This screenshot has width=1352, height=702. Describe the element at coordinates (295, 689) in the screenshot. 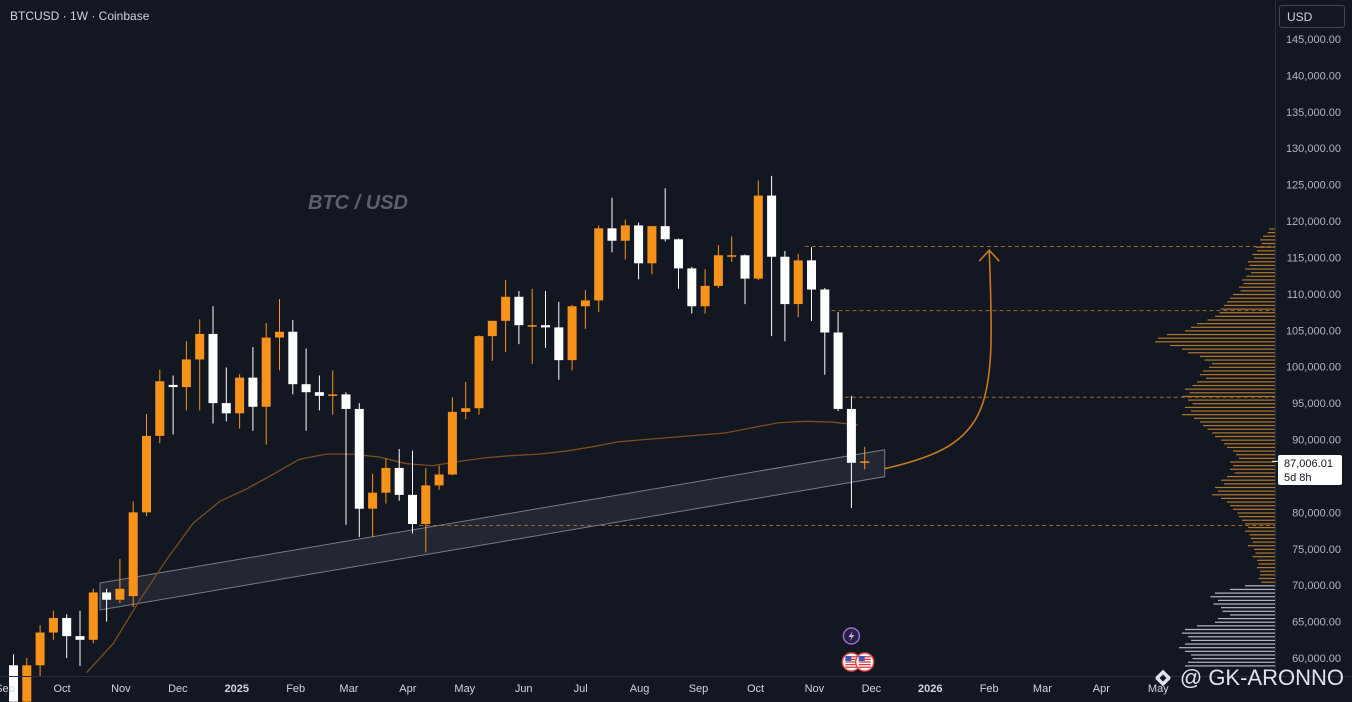

I see `time-tick-label: Feb` at that location.